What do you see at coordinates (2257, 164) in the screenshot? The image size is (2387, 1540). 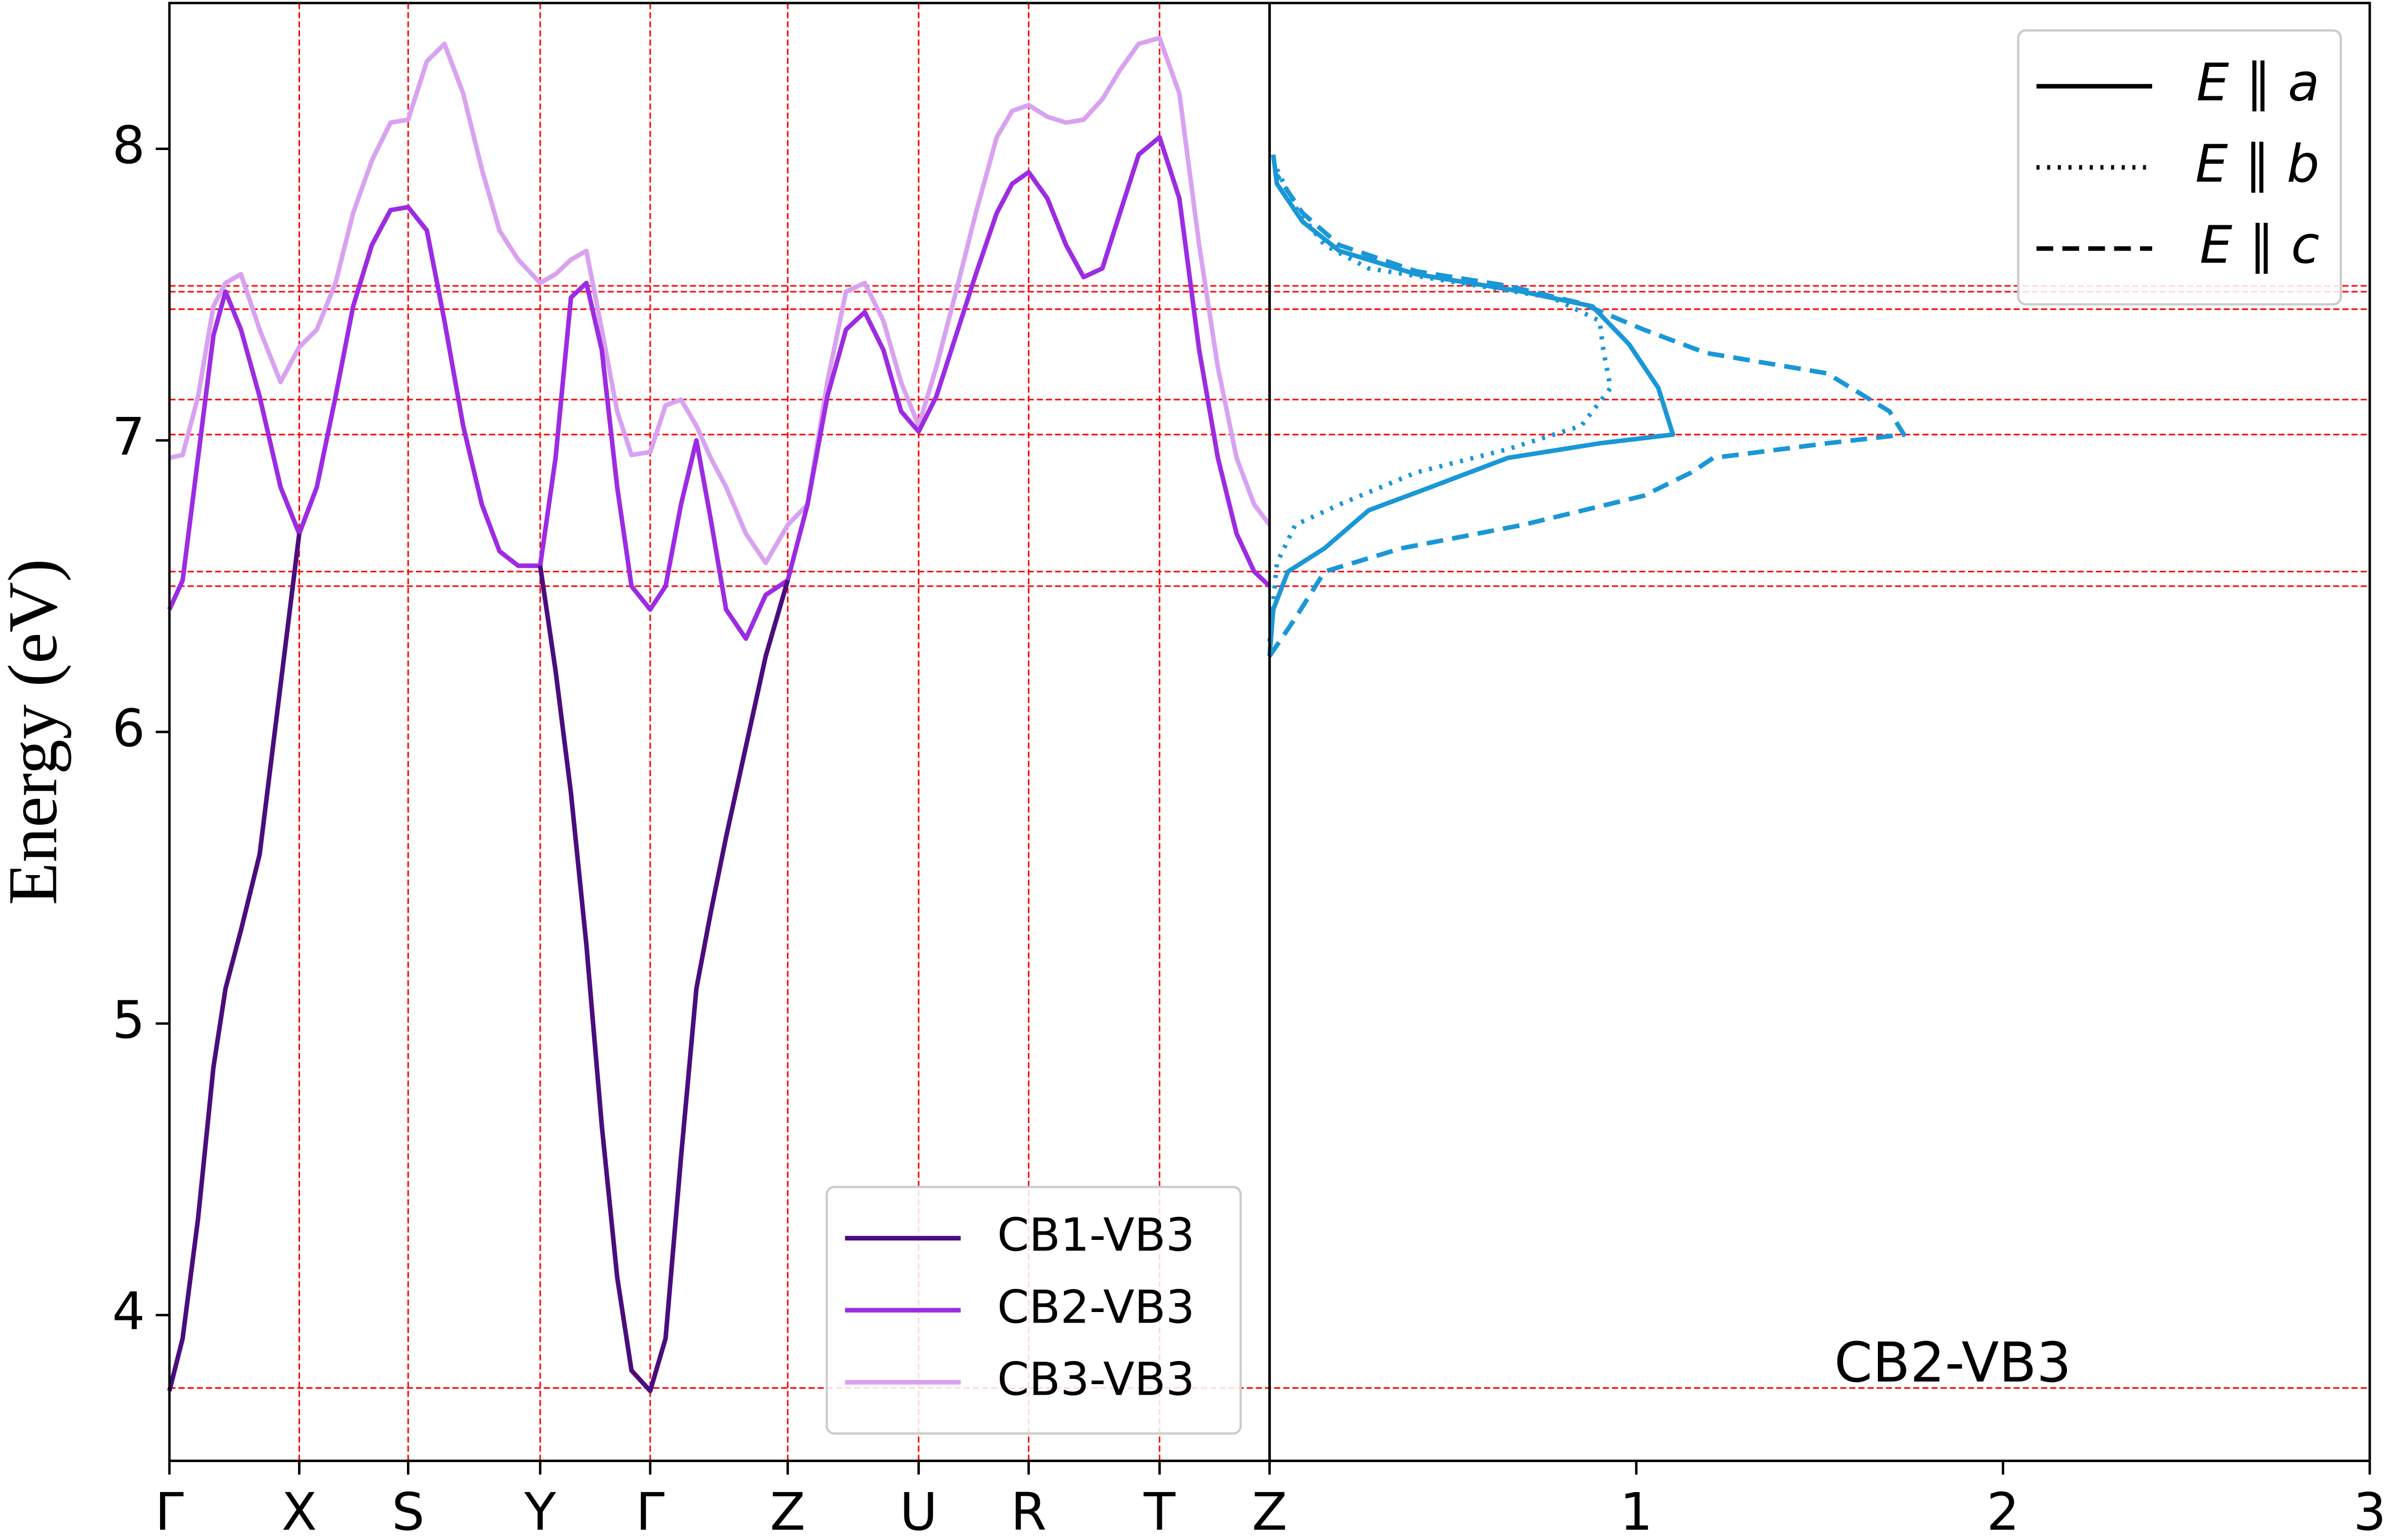 I see `legend-label: E ∥ b` at bounding box center [2257, 164].